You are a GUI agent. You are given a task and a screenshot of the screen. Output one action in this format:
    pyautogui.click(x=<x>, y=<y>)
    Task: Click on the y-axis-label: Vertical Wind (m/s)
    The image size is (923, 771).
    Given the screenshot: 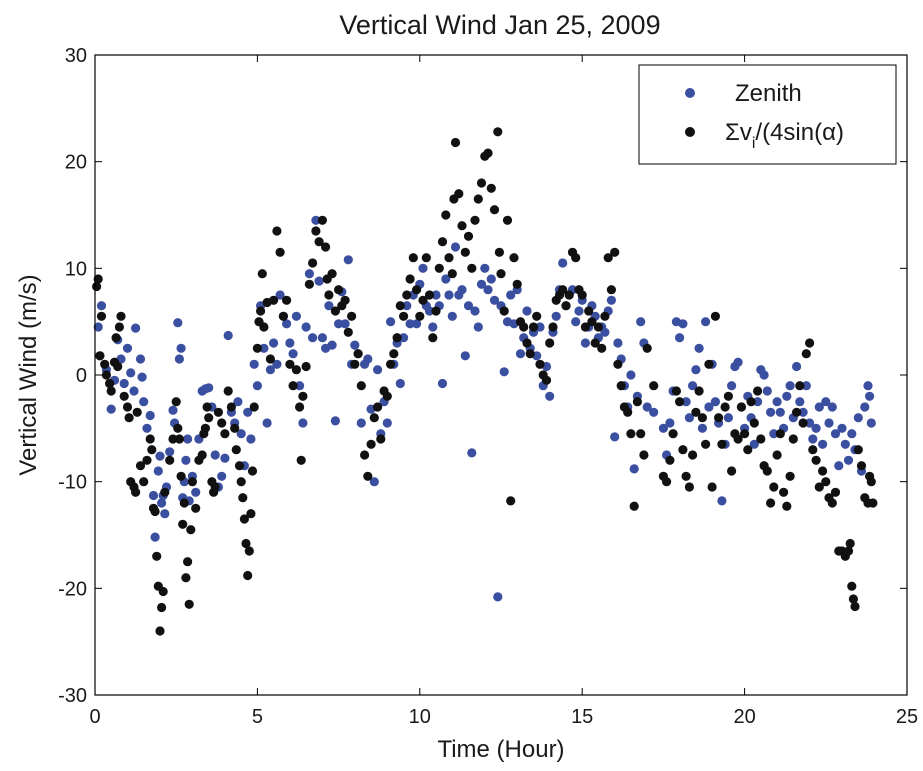 What is the action you would take?
    pyautogui.click(x=28, y=374)
    